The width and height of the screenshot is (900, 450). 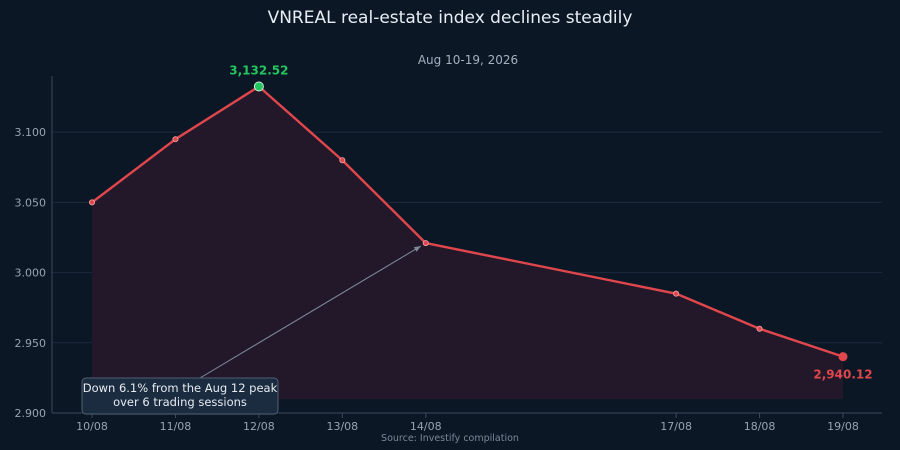 I want to click on callout-arrow-head, so click(x=417, y=249).